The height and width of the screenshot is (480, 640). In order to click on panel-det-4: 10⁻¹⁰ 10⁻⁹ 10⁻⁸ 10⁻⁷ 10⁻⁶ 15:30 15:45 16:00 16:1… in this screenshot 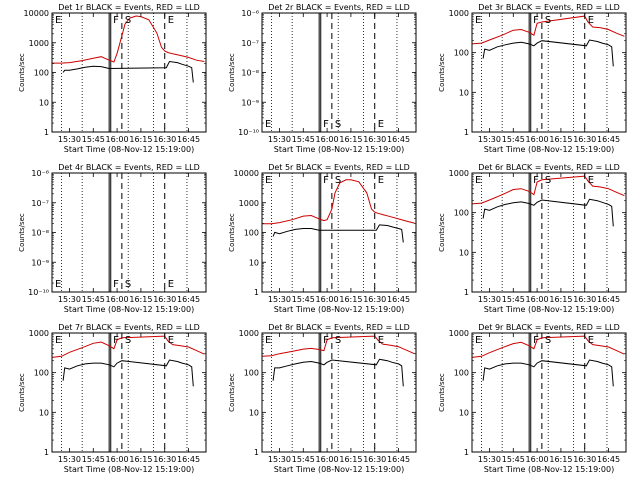, I will do `click(112, 238)`.